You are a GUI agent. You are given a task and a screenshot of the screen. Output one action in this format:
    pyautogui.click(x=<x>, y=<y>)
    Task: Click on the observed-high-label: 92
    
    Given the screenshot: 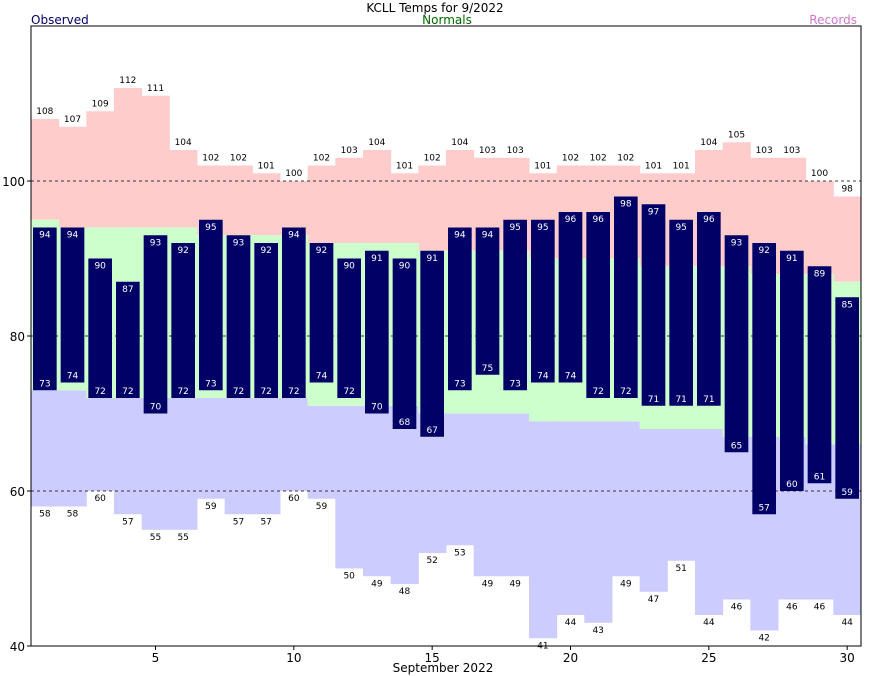 What is the action you would take?
    pyautogui.click(x=182, y=251)
    